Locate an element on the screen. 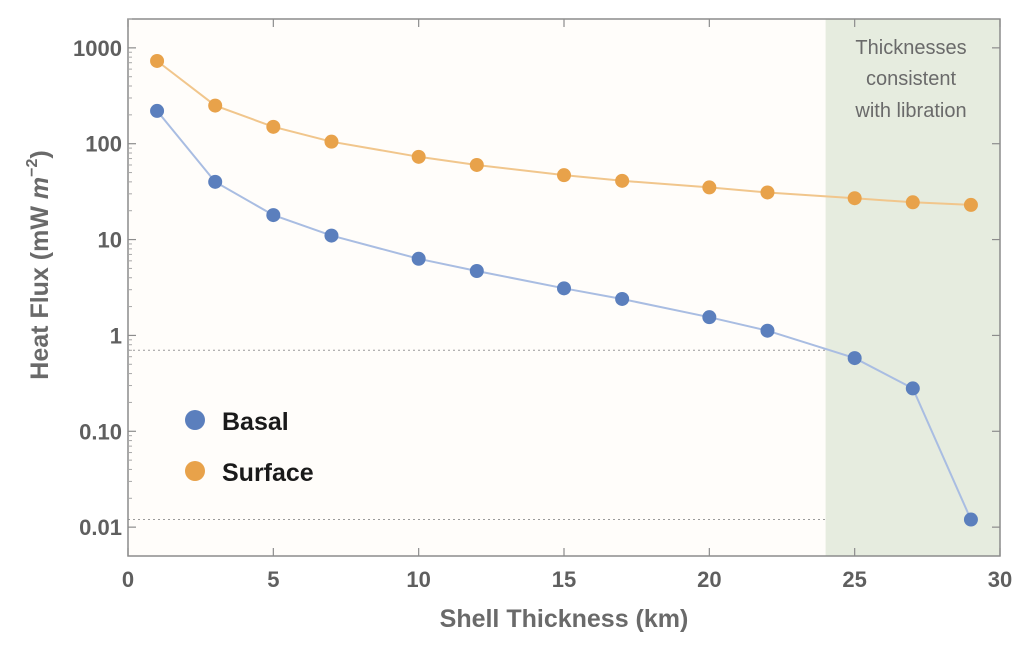 Image resolution: width=1024 pixels, height=656 pixels. y-axis-title: Heat Flux (mW m−2) is located at coordinates (39, 264).